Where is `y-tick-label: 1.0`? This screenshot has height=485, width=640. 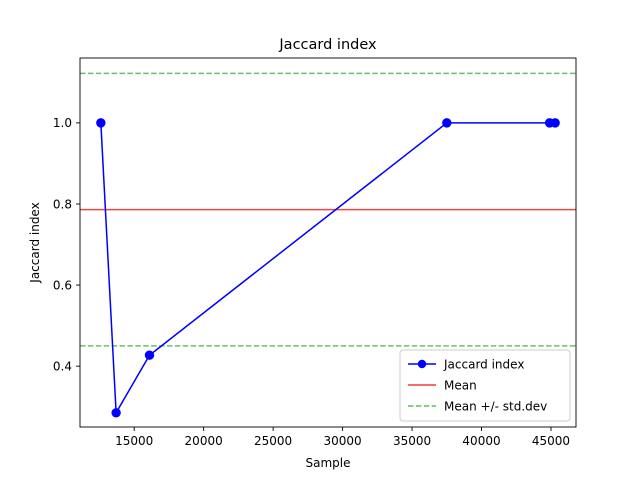 y-tick-label: 1.0 is located at coordinates (62, 123).